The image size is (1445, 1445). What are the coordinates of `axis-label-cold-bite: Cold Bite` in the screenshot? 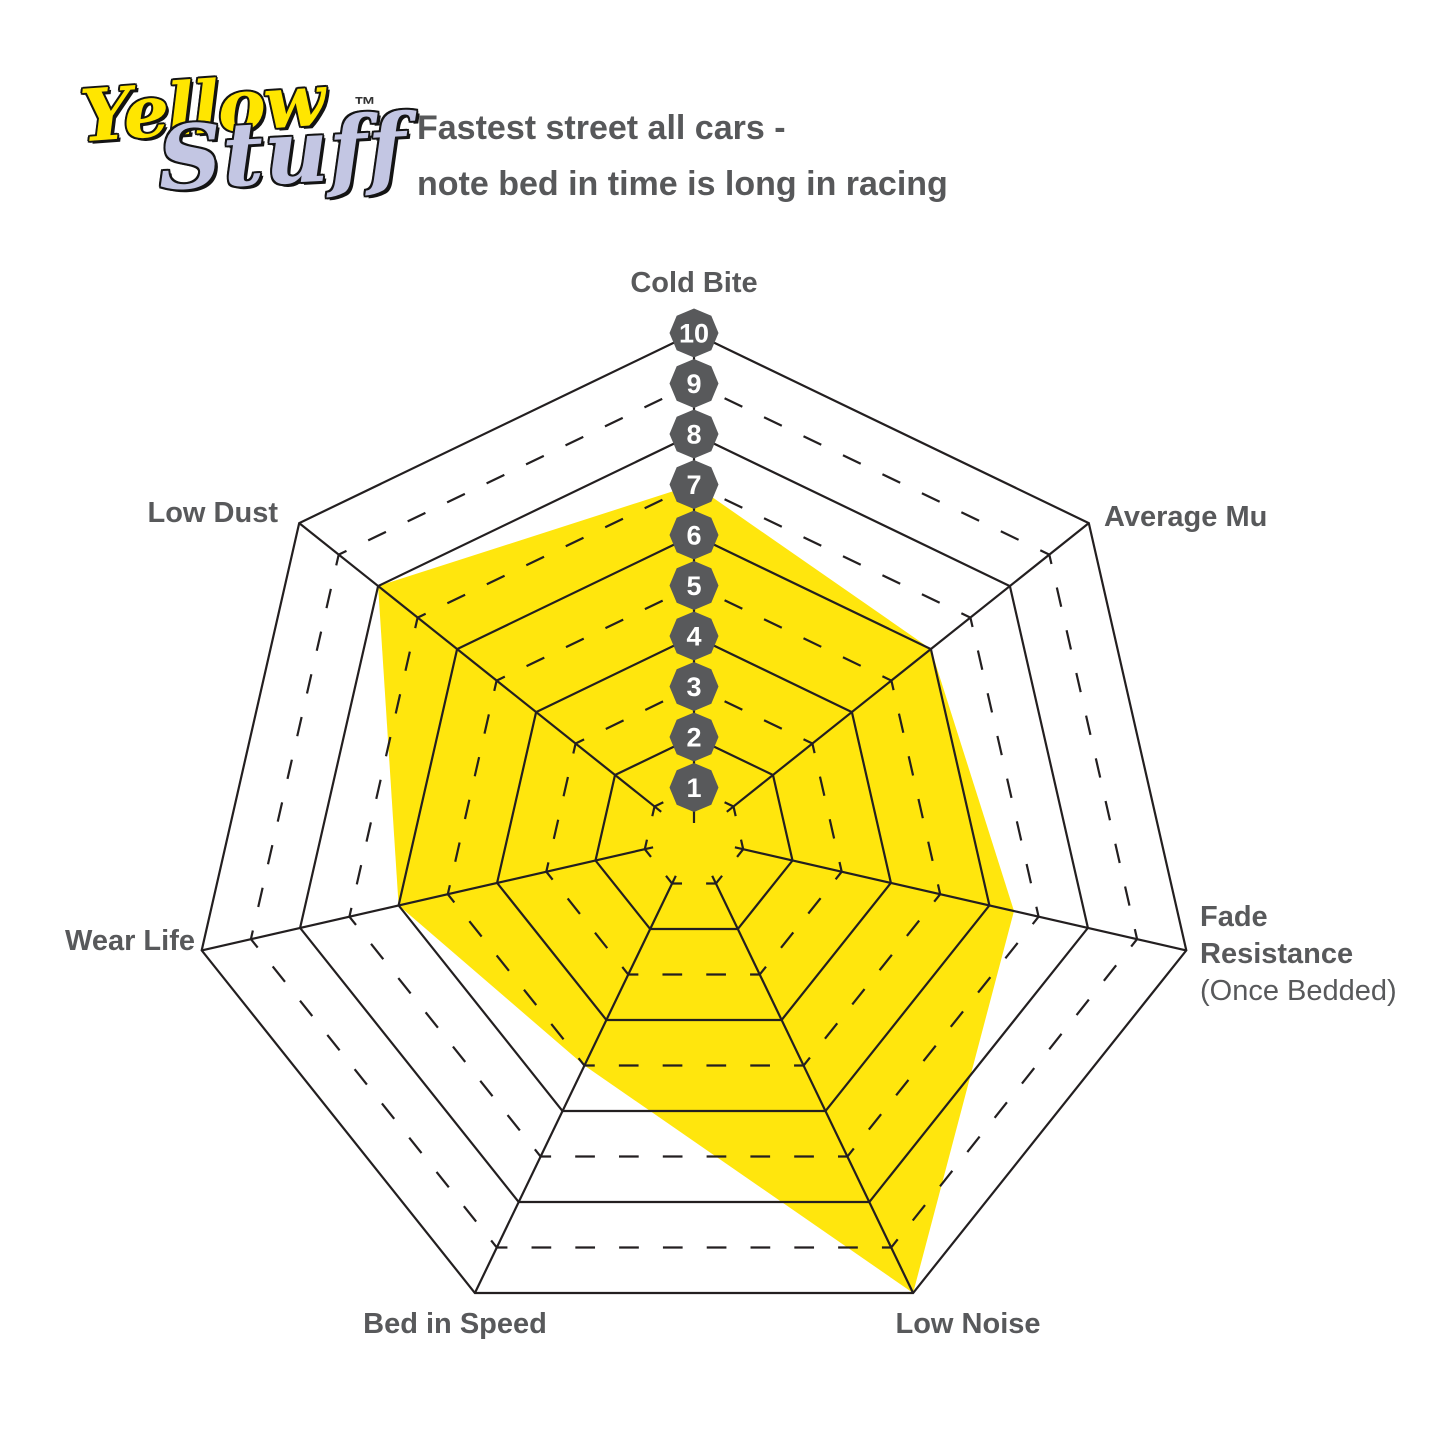 It's located at (694, 283).